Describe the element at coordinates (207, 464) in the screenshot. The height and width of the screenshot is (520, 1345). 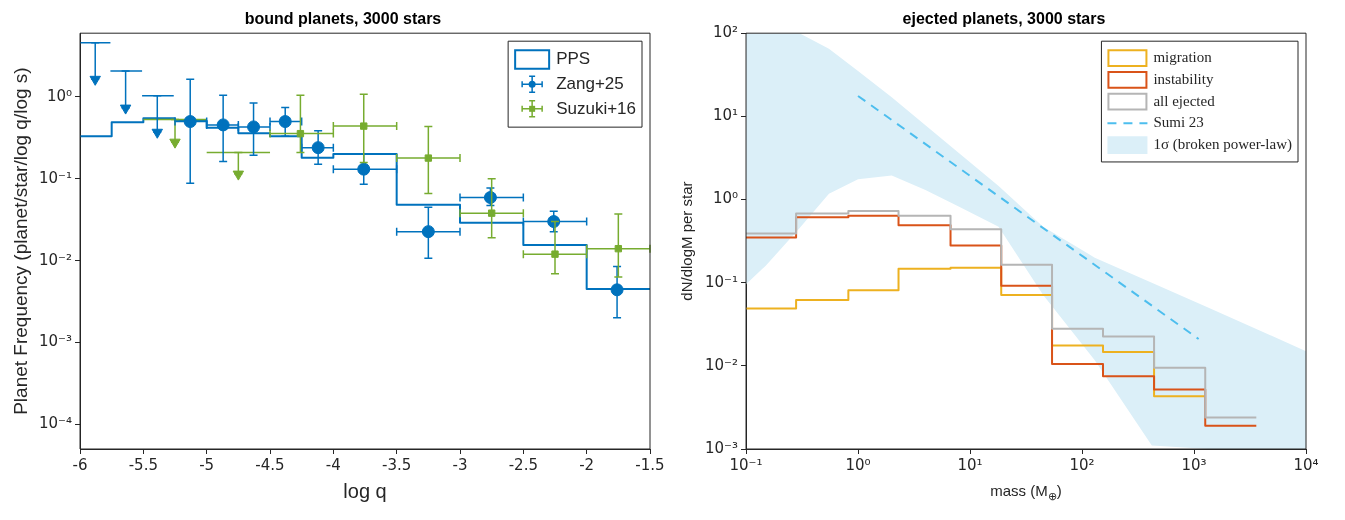
I see `x-tick-label: -5` at that location.